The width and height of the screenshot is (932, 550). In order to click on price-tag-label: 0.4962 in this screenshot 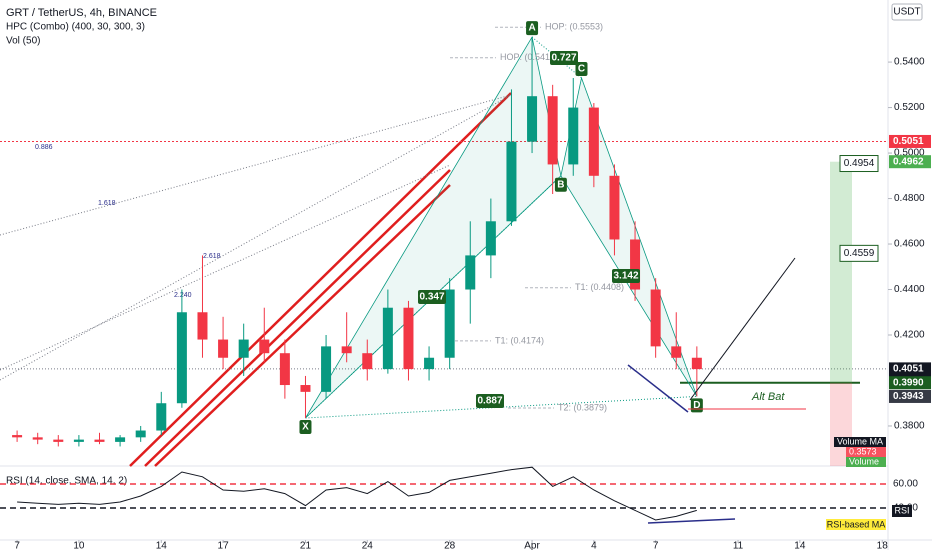, I will do `click(908, 161)`.